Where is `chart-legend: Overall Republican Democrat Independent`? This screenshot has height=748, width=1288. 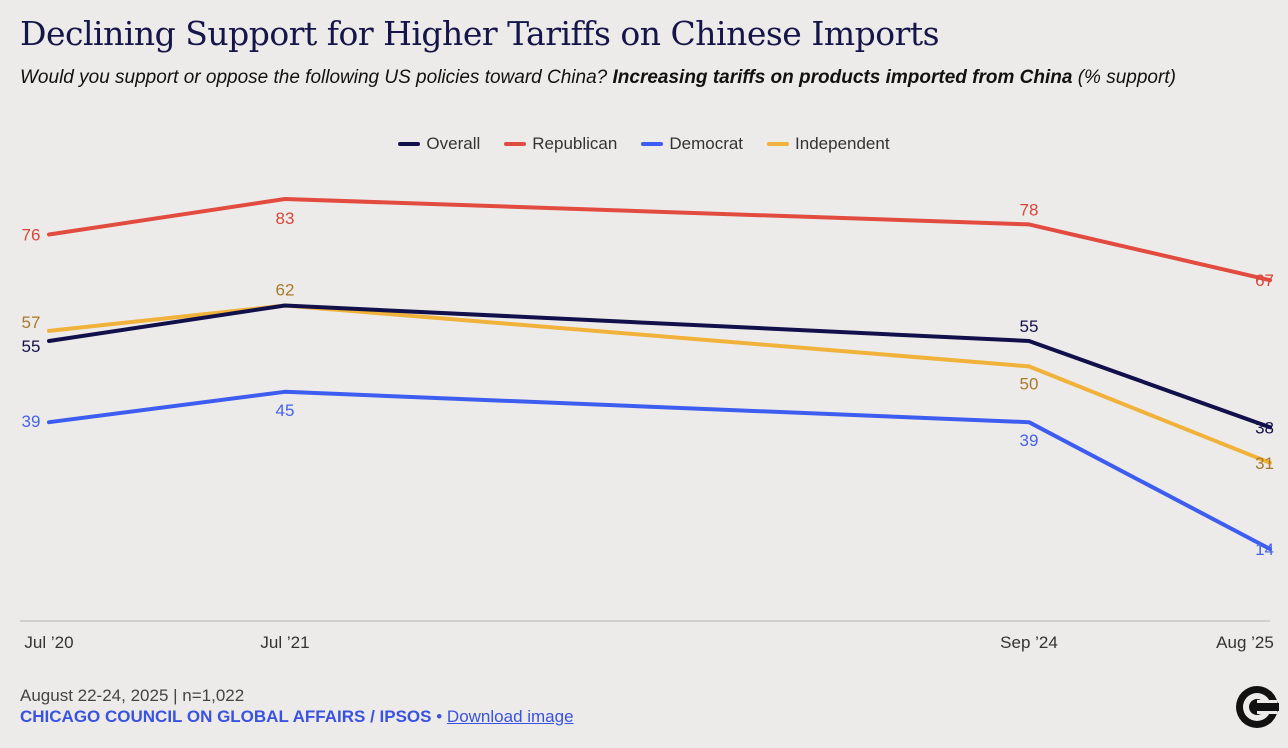
chart-legend: Overall Republican Democrat Independent is located at coordinates (644, 144).